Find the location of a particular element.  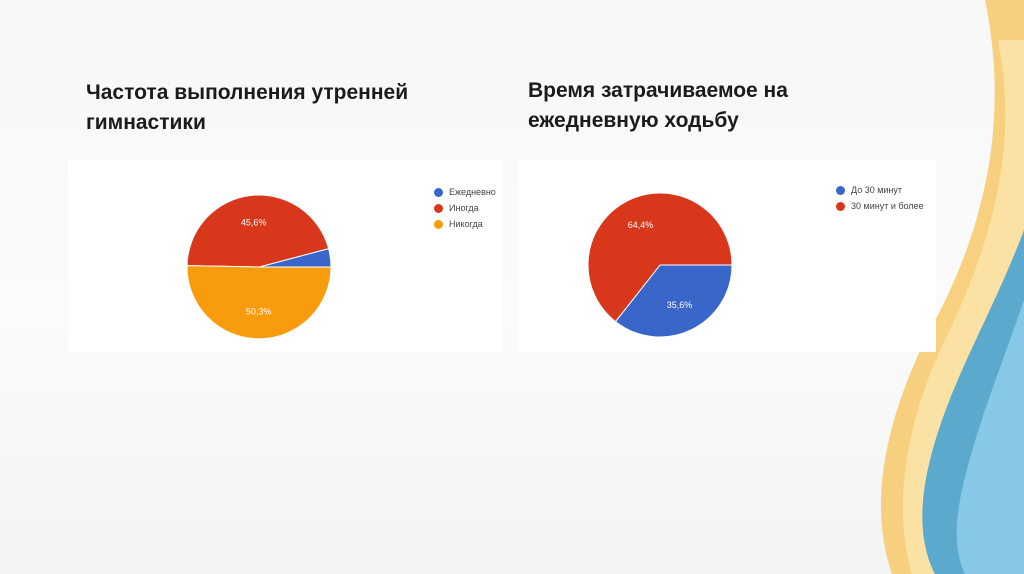

chart-title-morning-exercise: Частота выполнения утренней гимнастики is located at coordinates (247, 107).